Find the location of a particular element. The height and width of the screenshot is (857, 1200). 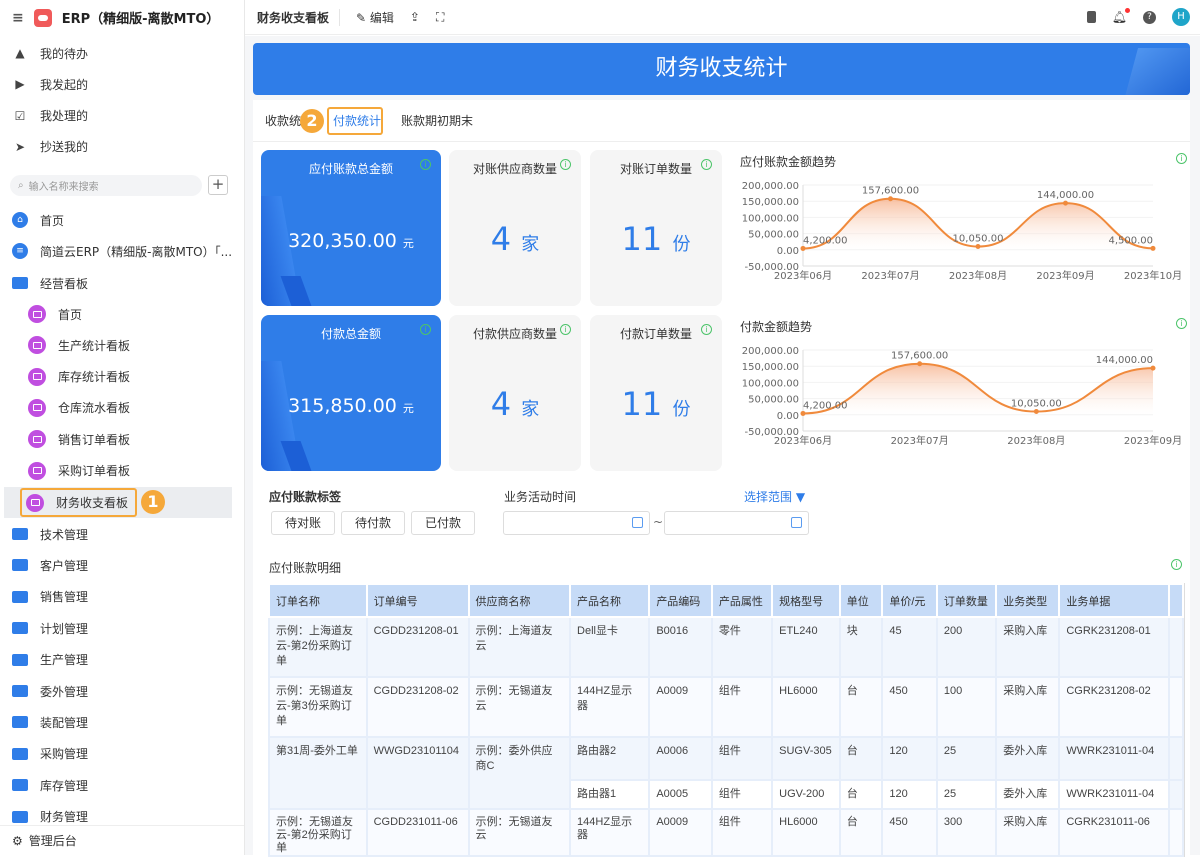

tag-filter-button: 待对账 is located at coordinates (303, 523).